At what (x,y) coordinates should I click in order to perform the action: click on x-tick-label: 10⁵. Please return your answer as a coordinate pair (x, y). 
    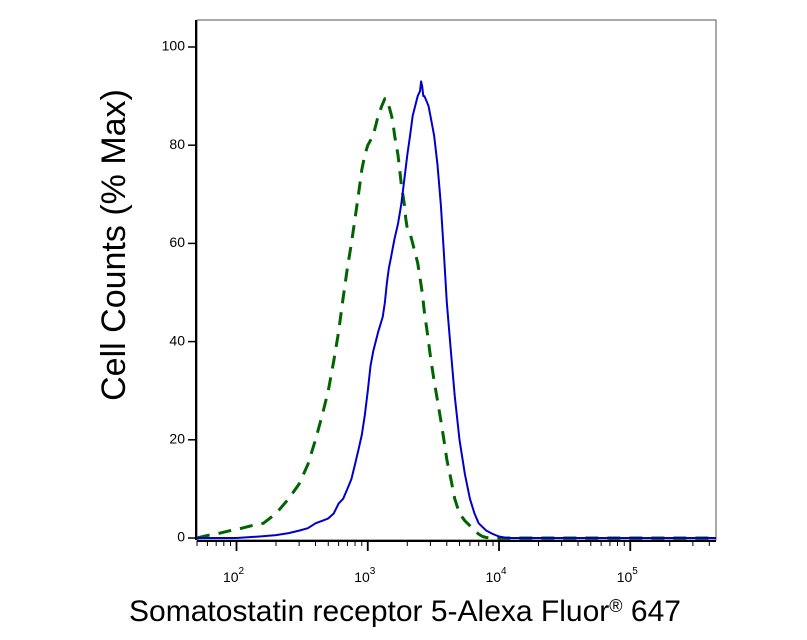
    Looking at the image, I should click on (628, 575).